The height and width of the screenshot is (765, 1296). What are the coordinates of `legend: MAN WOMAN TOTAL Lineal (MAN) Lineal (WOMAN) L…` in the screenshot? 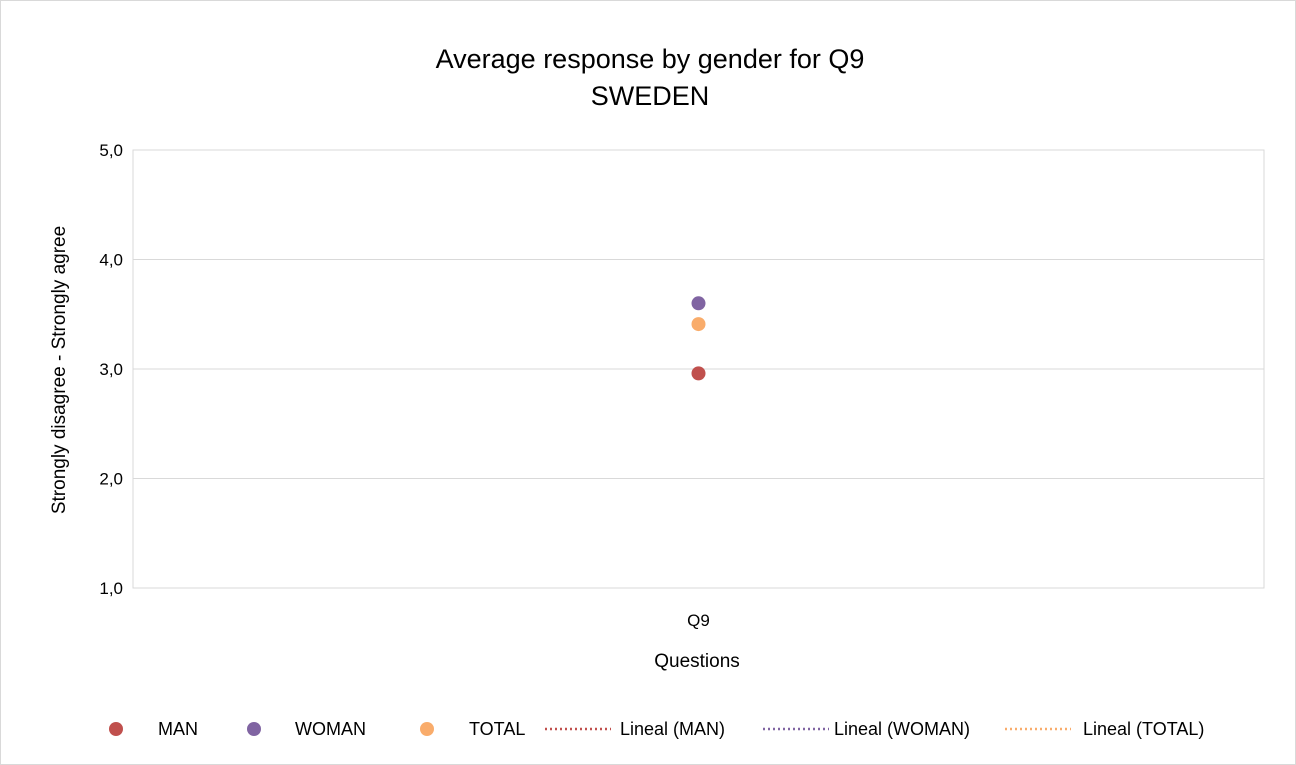 It's located at (656, 729).